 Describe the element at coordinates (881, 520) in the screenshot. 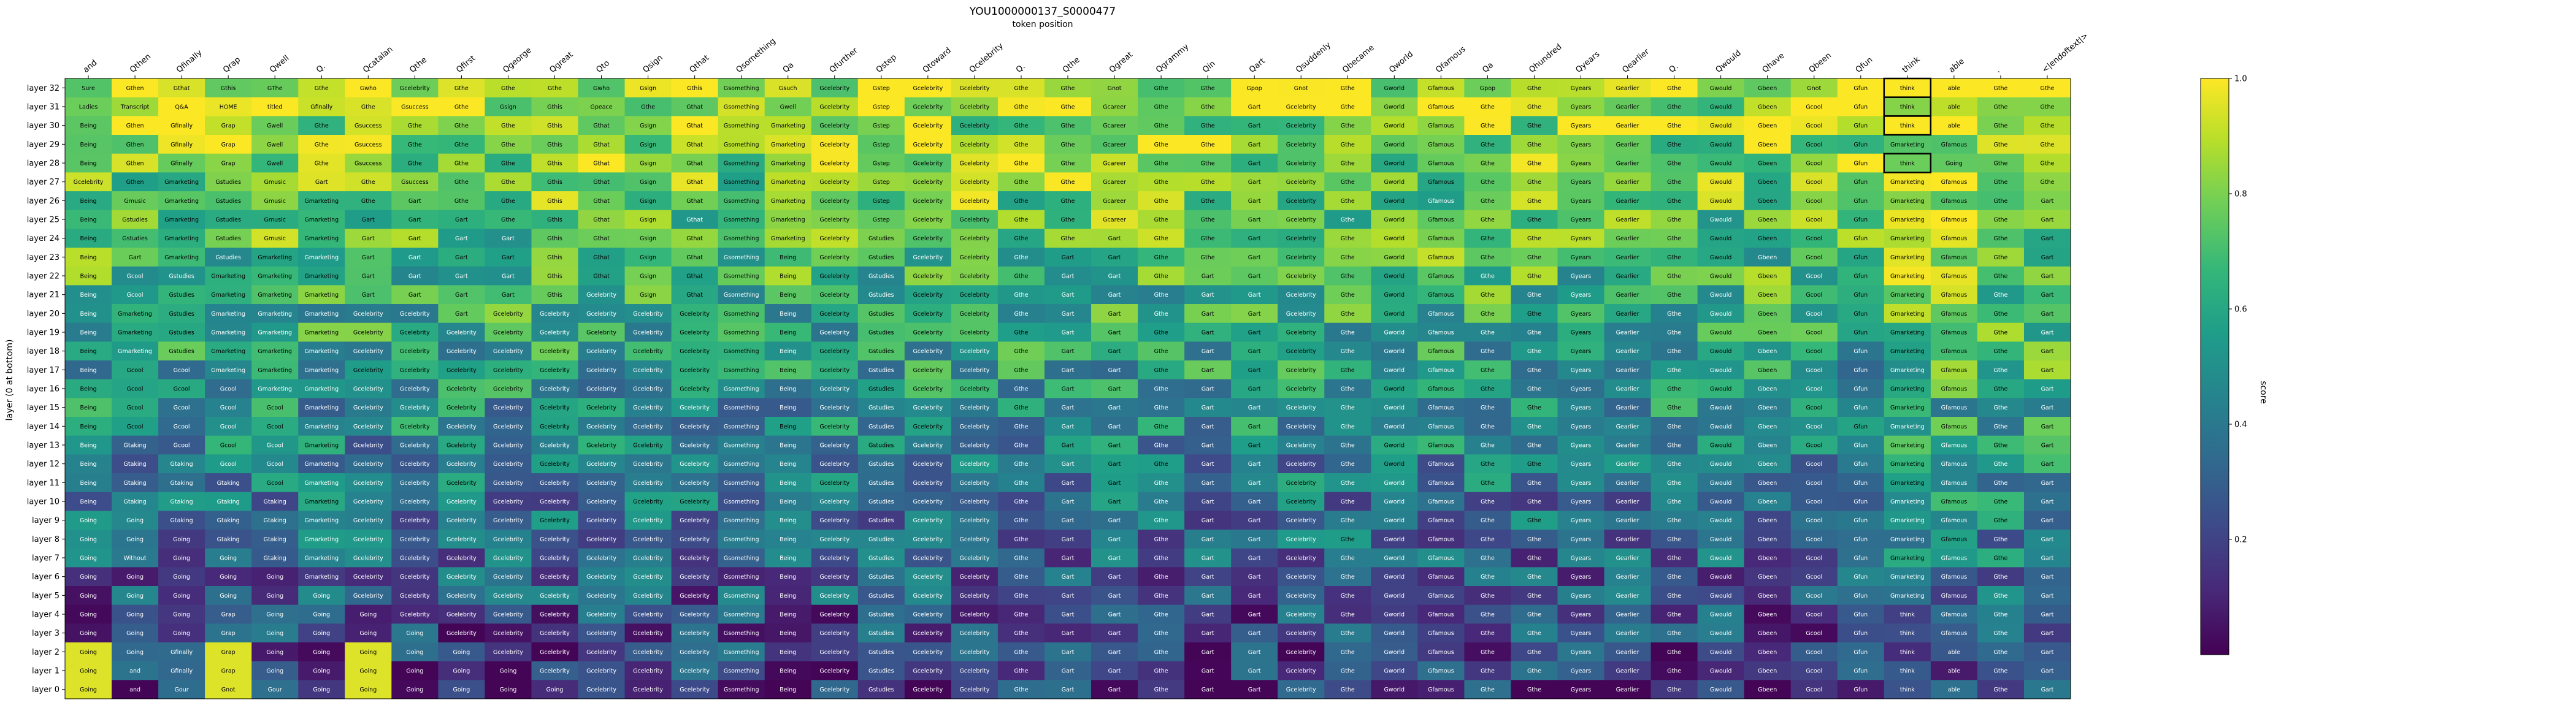

I see `cell-label: Gstudies` at that location.